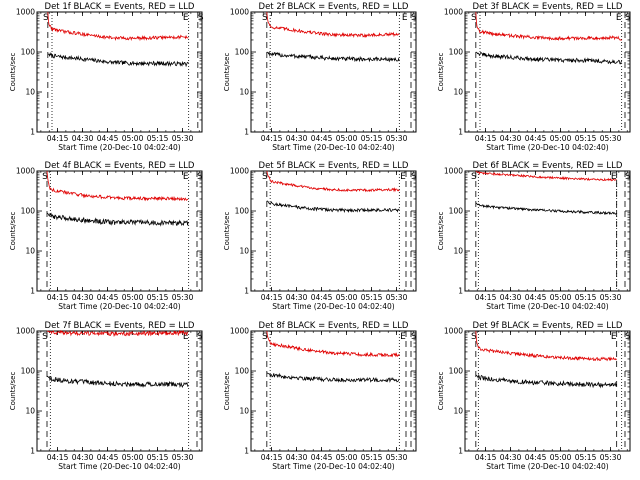  What do you see at coordinates (548, 166) in the screenshot?
I see `chart-title: Det 6f BLACK = Events, RED = LLD` at bounding box center [548, 166].